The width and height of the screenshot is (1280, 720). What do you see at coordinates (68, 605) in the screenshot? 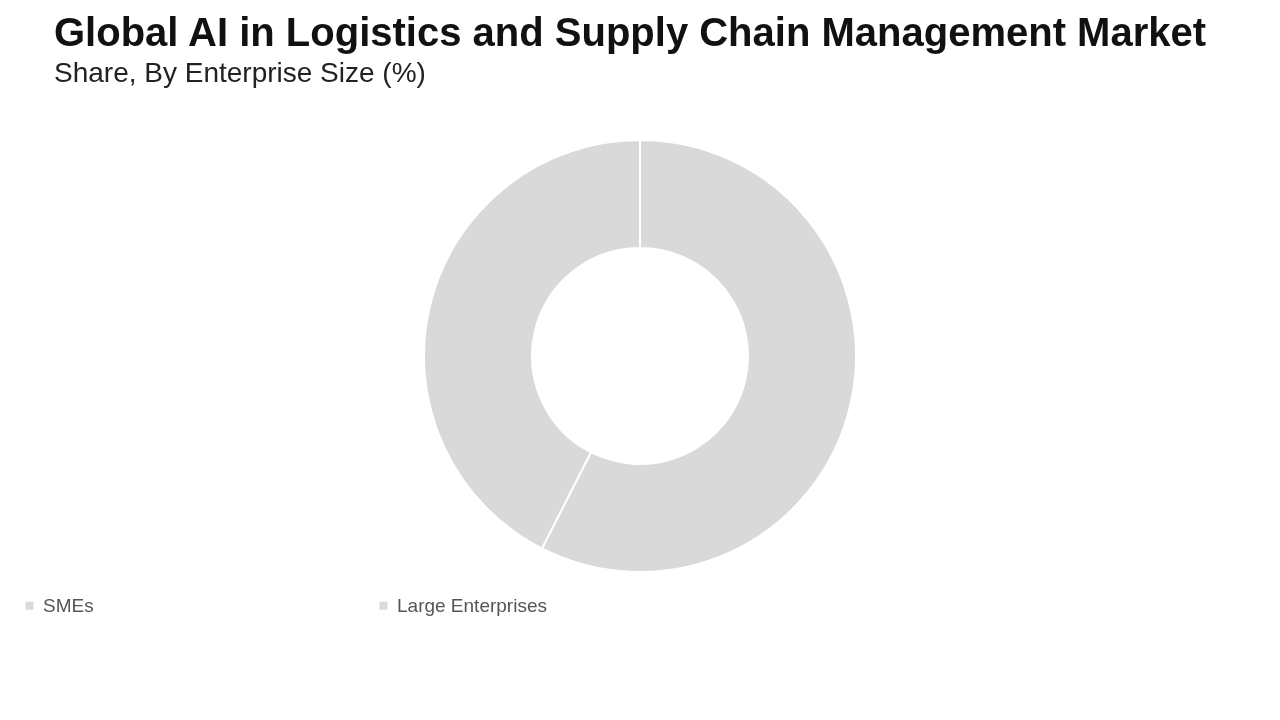
I see `legend-label: SMEs` at bounding box center [68, 605].